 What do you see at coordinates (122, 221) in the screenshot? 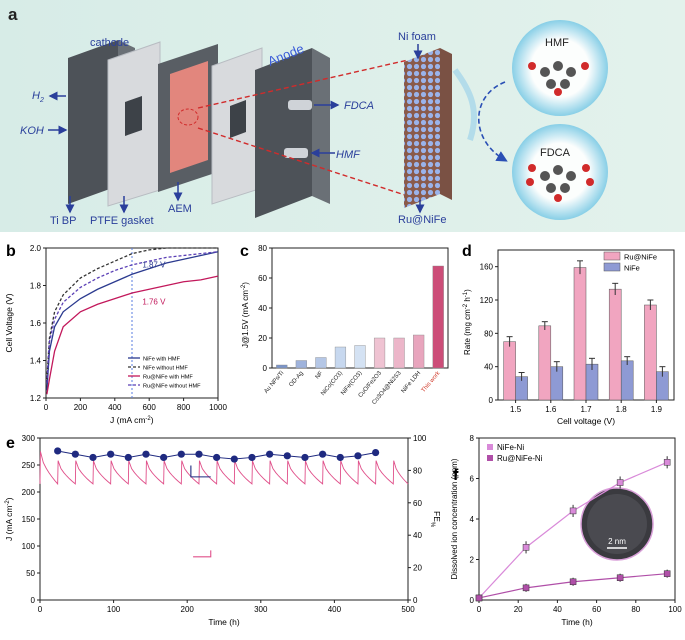
I see `label-ptfe: PTFE gasket` at bounding box center [122, 221].